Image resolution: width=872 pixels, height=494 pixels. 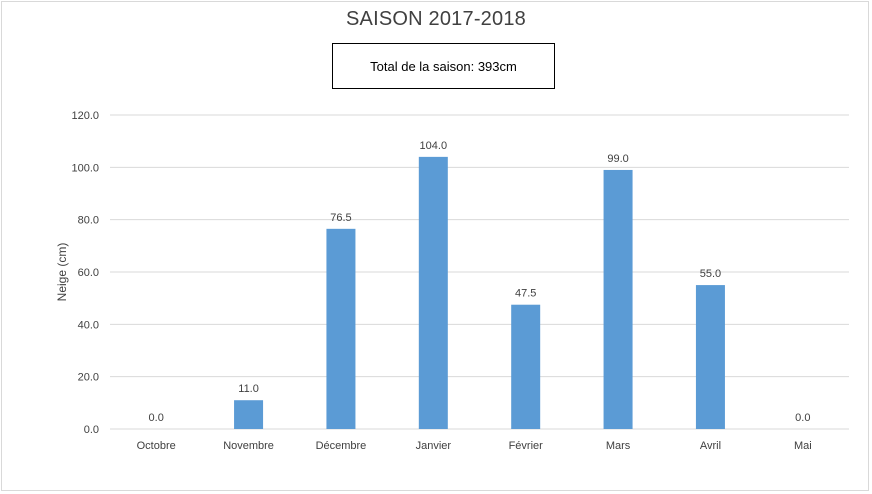 I want to click on bar-janvier, so click(x=433, y=292).